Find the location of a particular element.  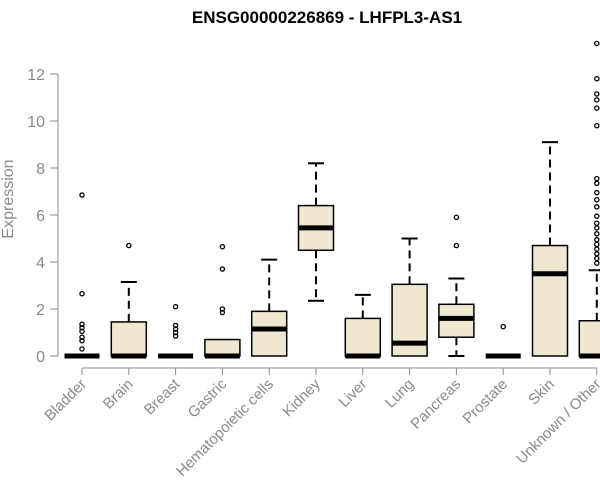

y-tick-label: 8 is located at coordinates (40, 169).